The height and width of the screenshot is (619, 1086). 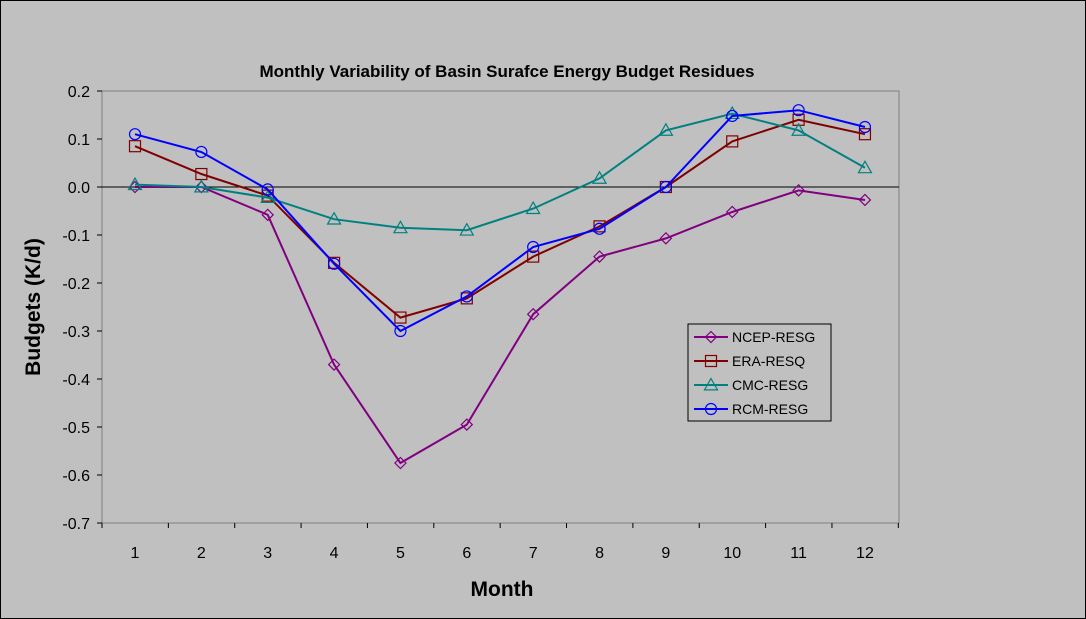 I want to click on x-tick-label: 7, so click(x=533, y=553).